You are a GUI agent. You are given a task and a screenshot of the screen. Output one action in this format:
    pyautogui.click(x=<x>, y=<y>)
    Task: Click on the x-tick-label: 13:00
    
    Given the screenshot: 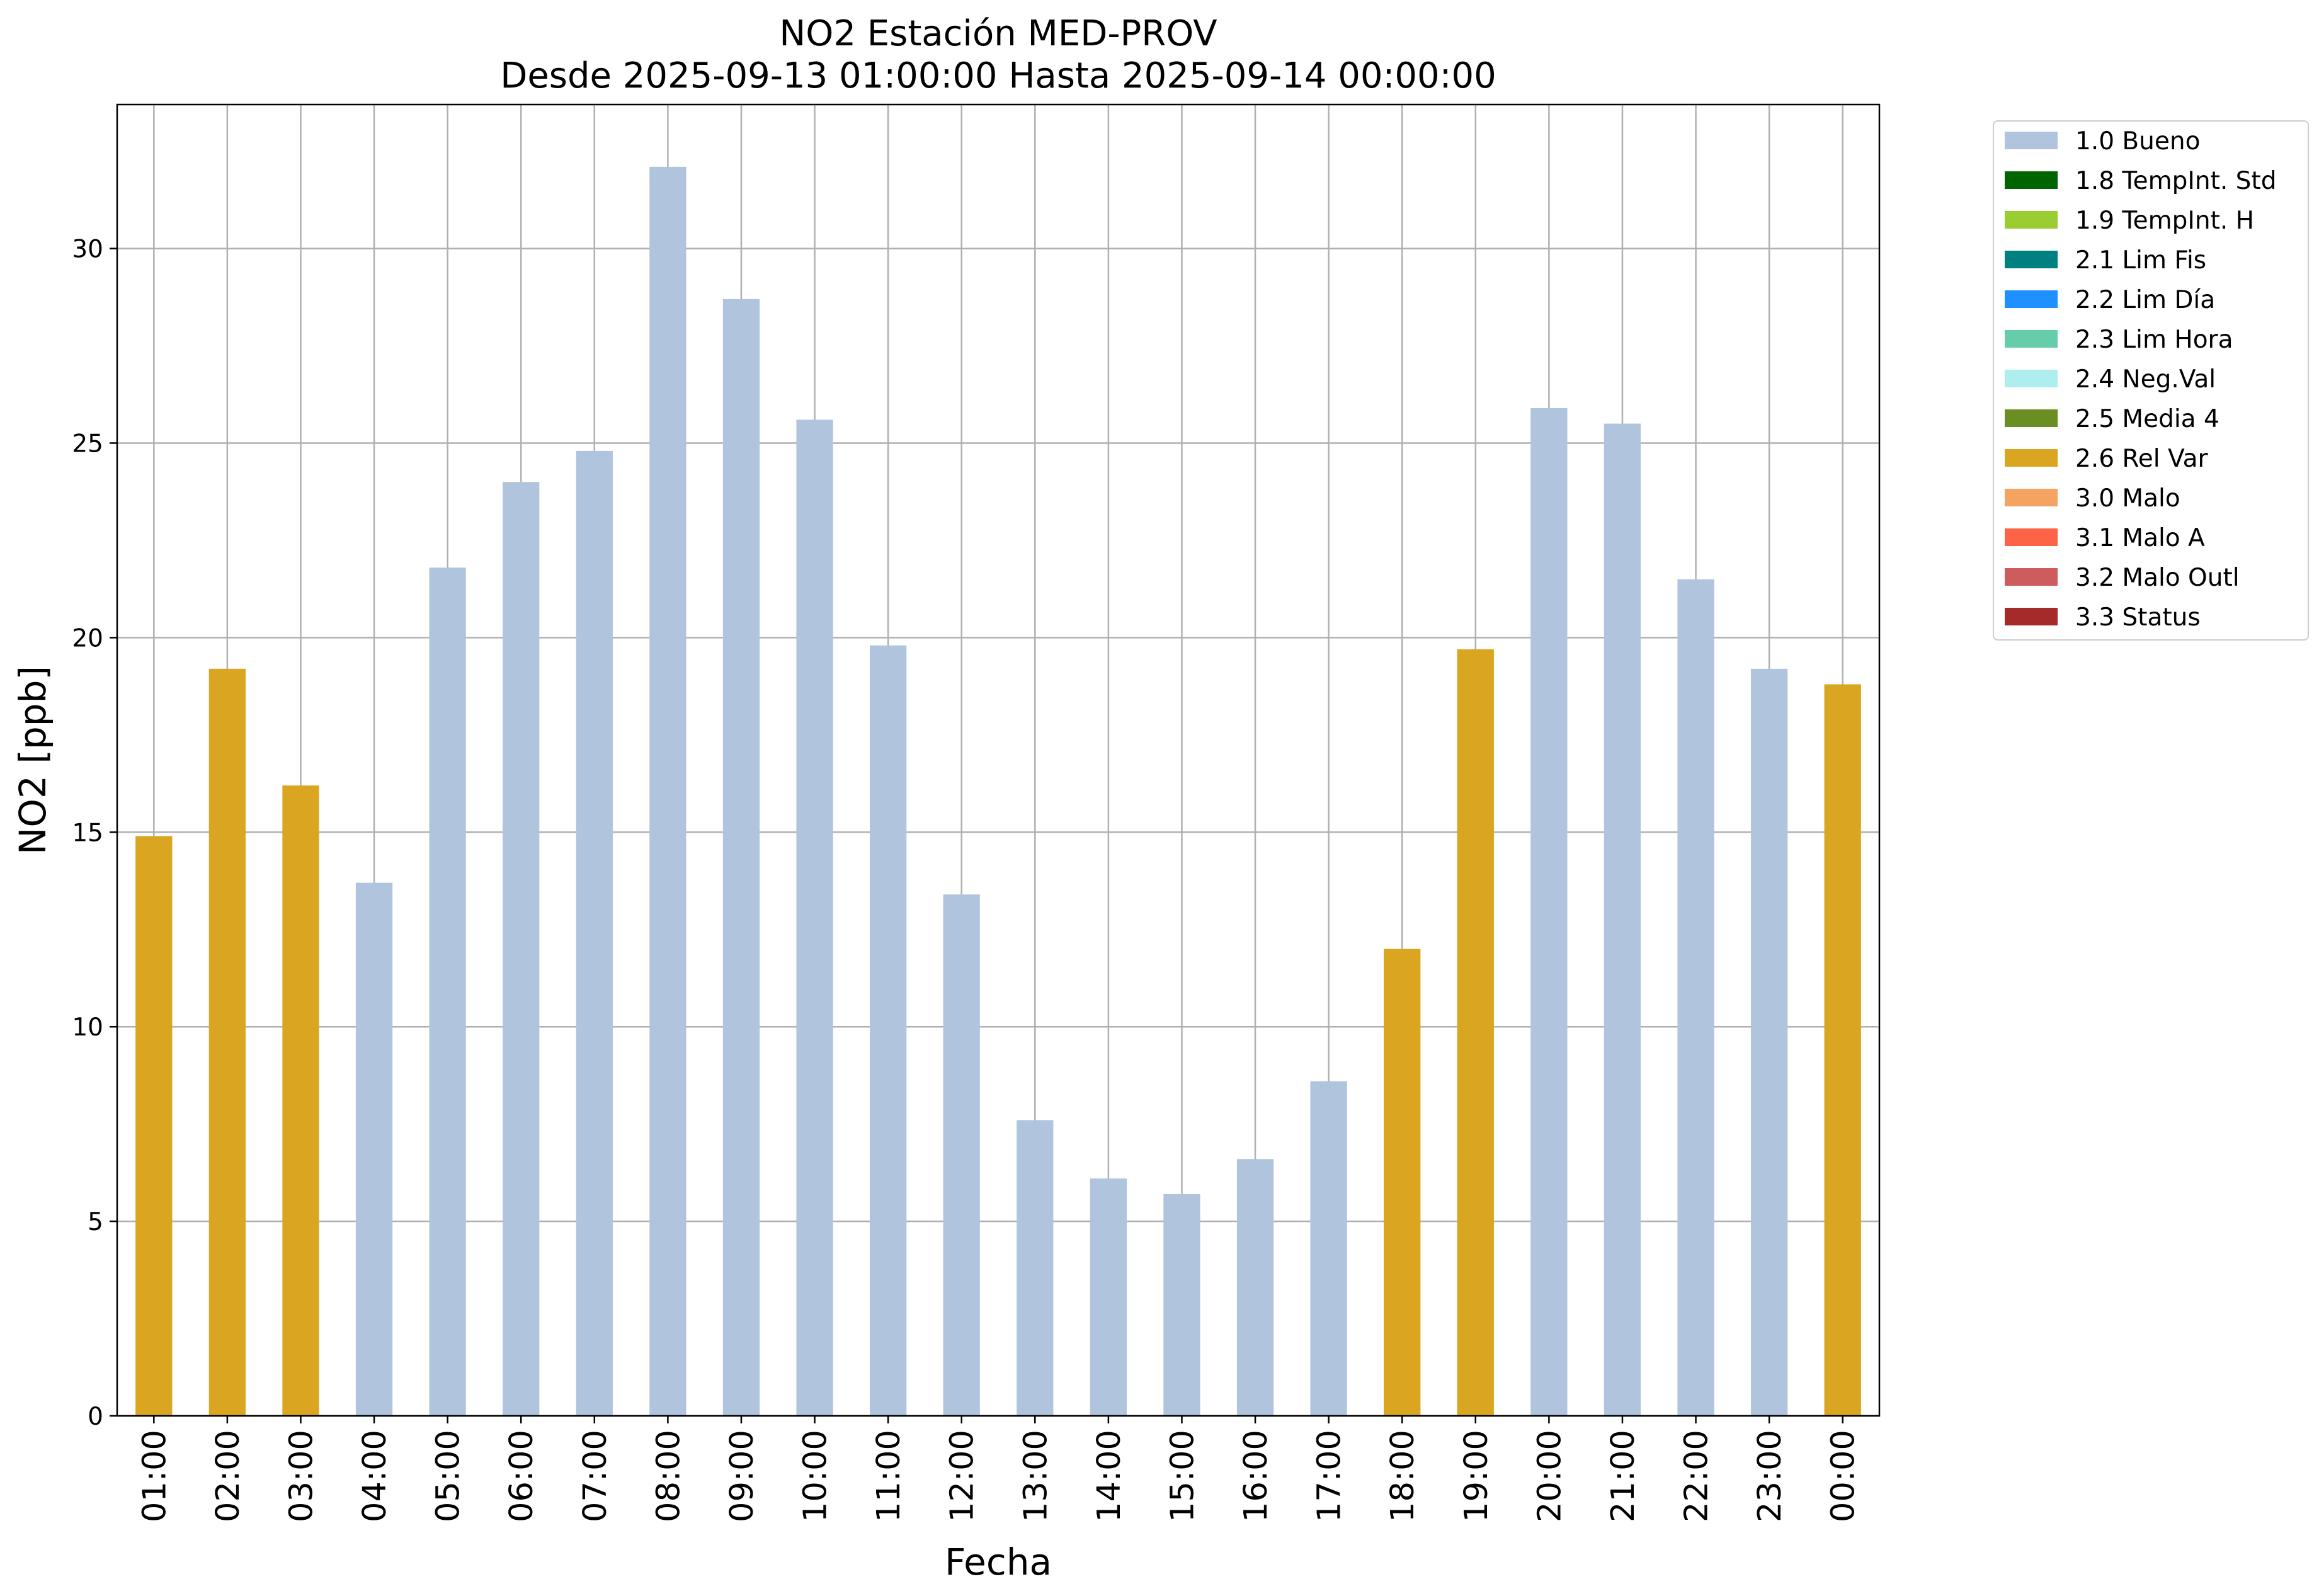 What is the action you would take?
    pyautogui.click(x=1035, y=1476)
    